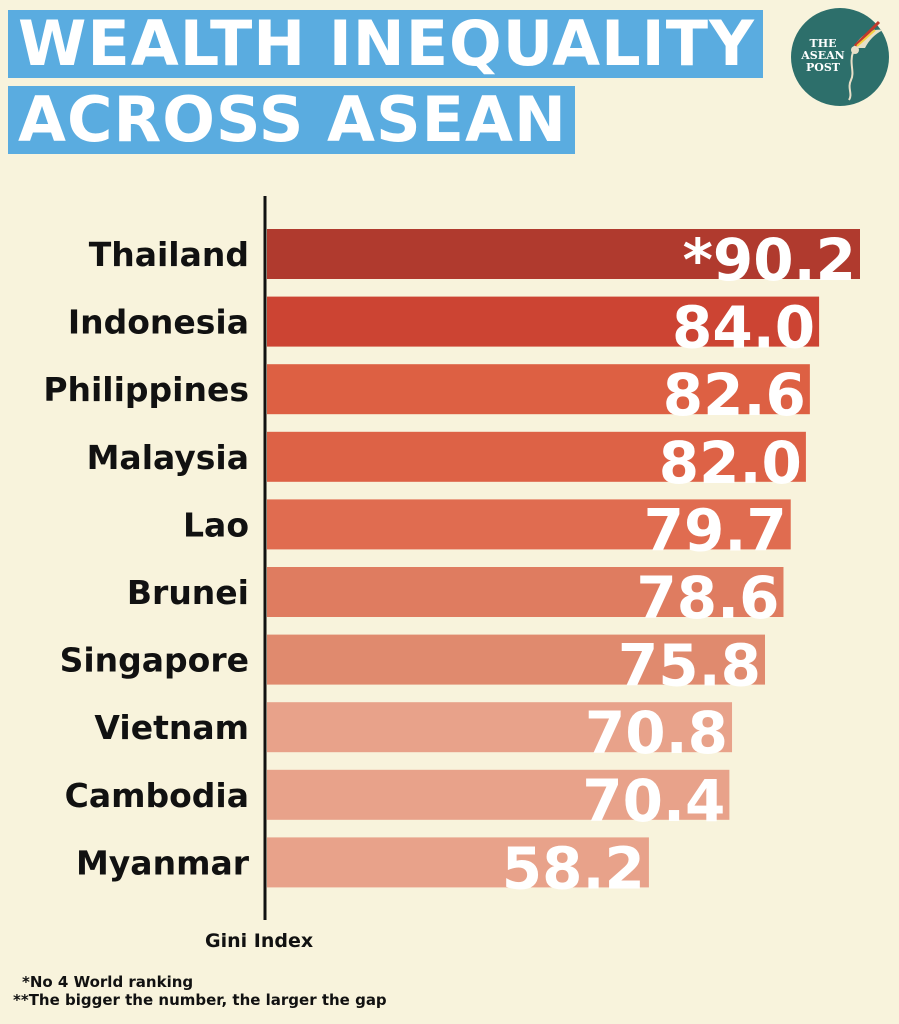  I want to click on category-label-philippines: Philippines, so click(146, 389).